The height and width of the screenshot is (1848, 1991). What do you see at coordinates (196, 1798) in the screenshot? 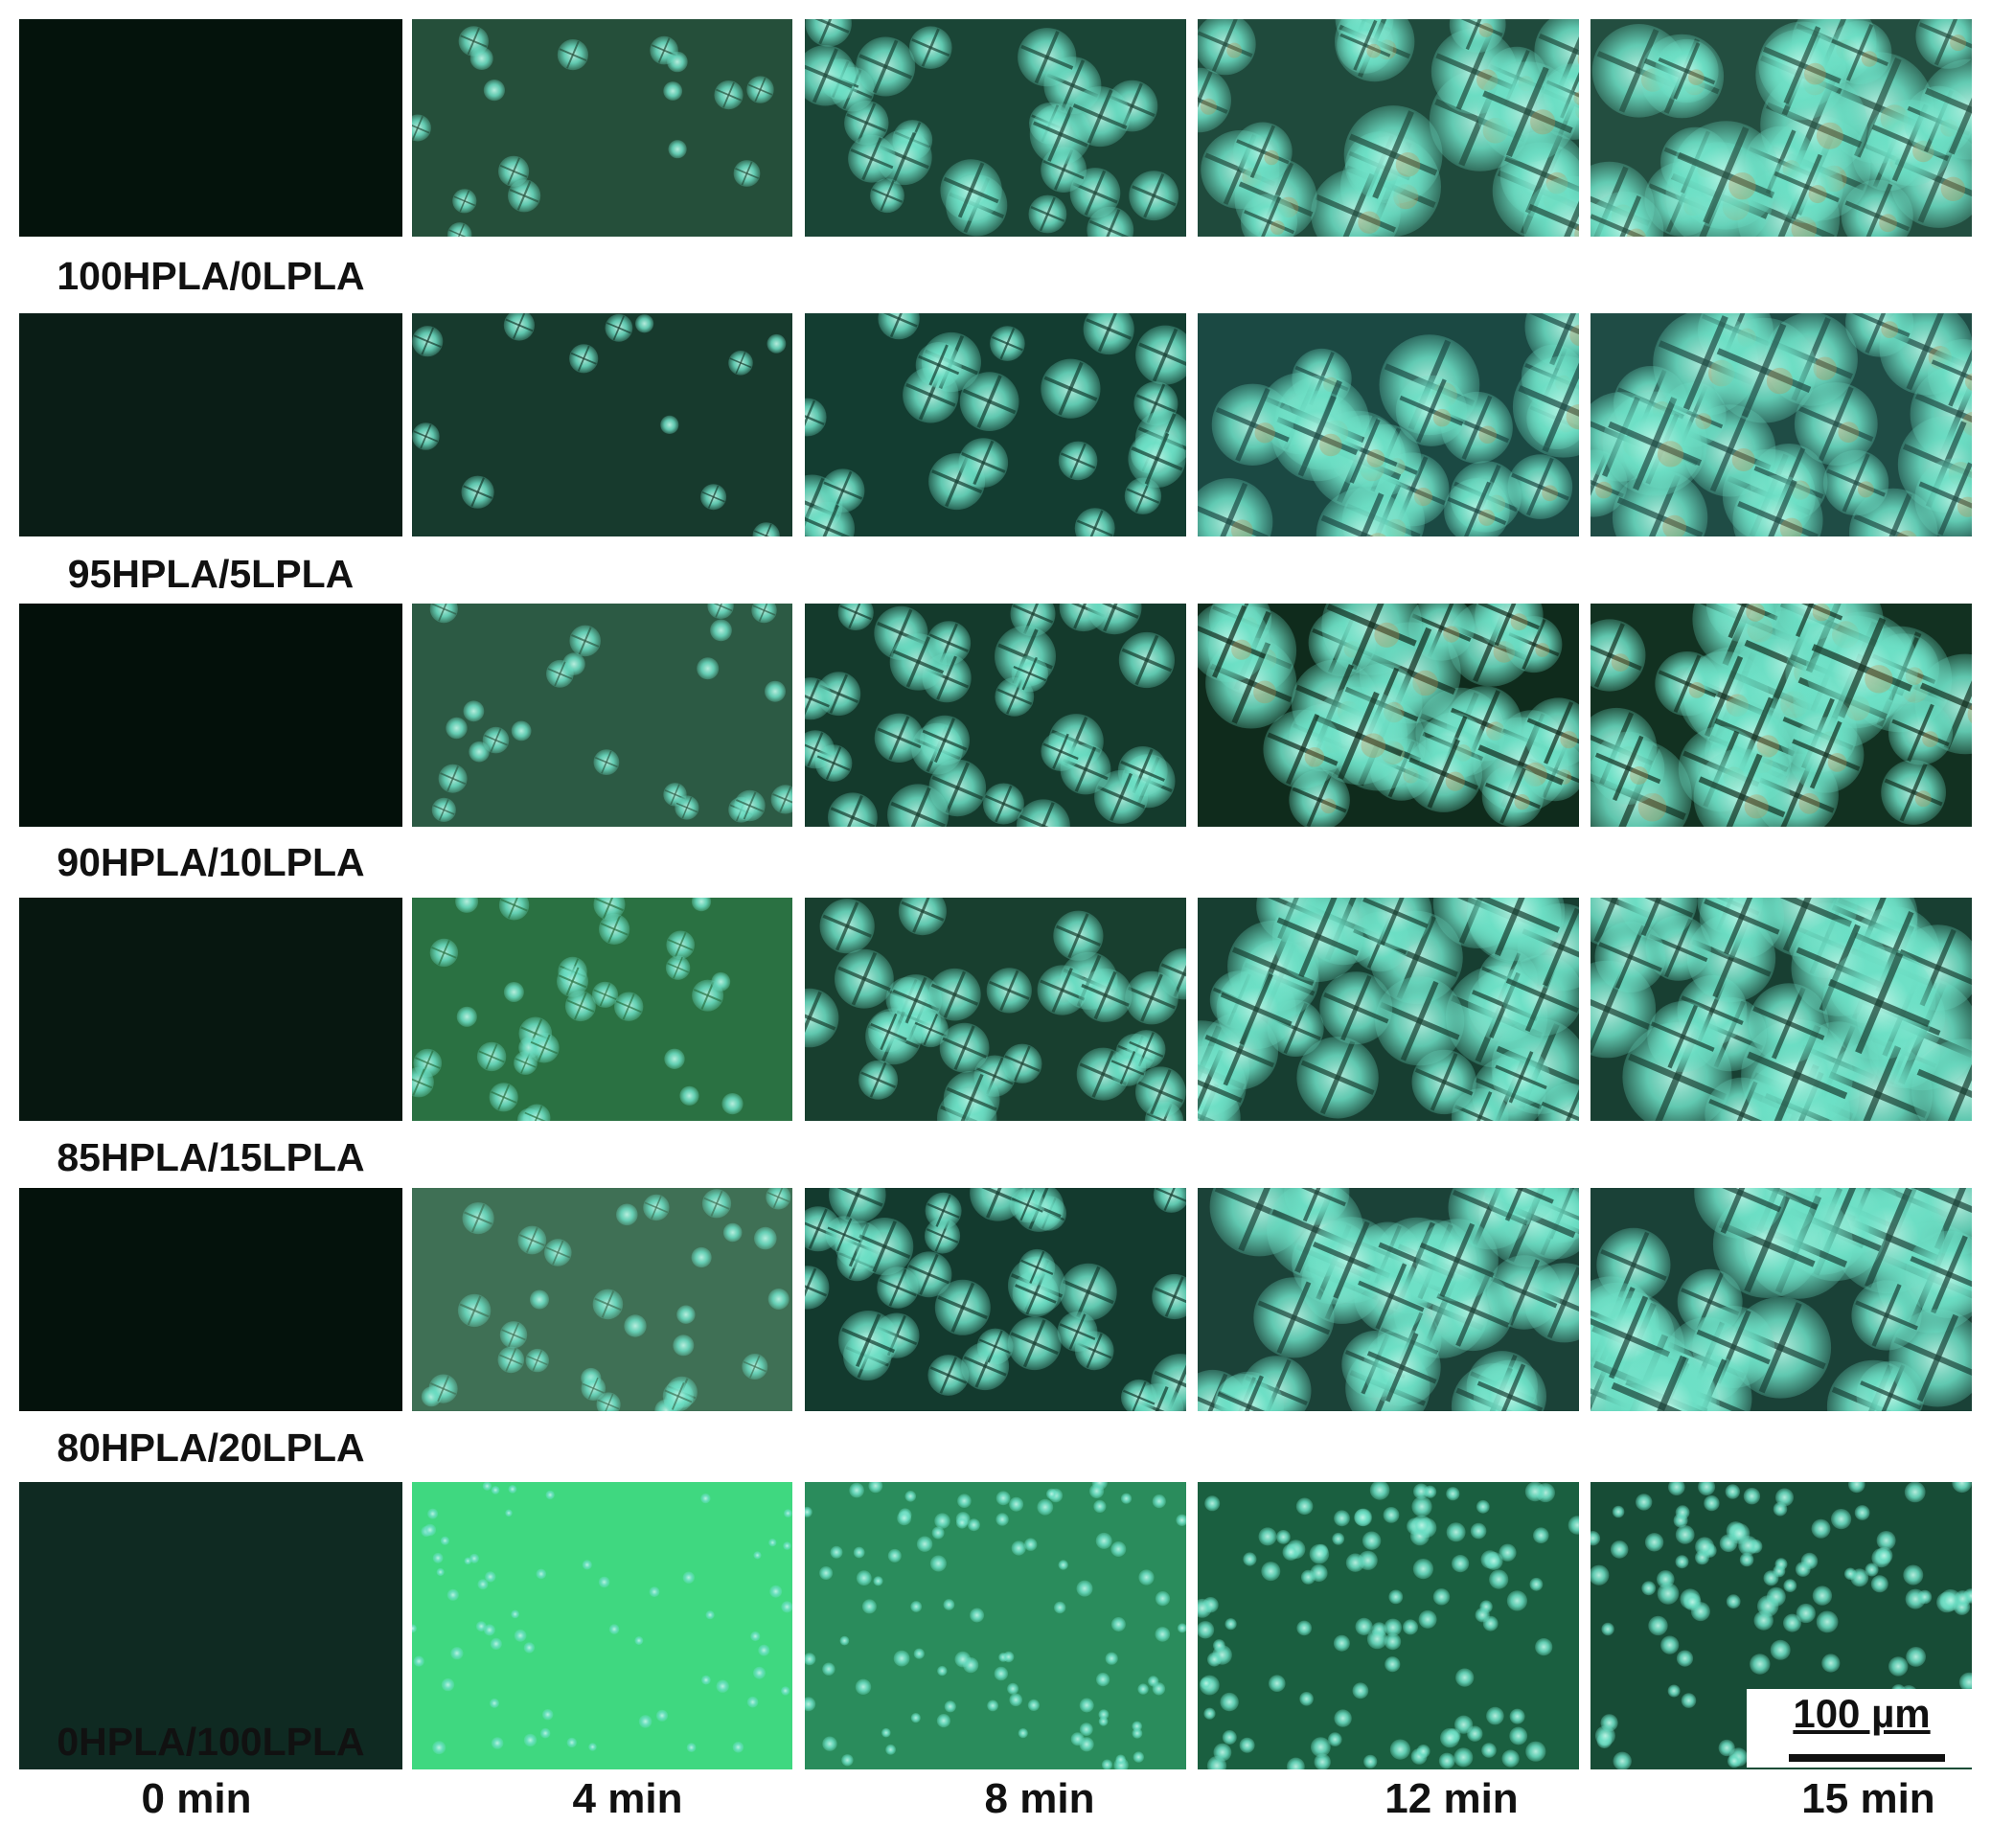
I see `column-label: 0 min` at bounding box center [196, 1798].